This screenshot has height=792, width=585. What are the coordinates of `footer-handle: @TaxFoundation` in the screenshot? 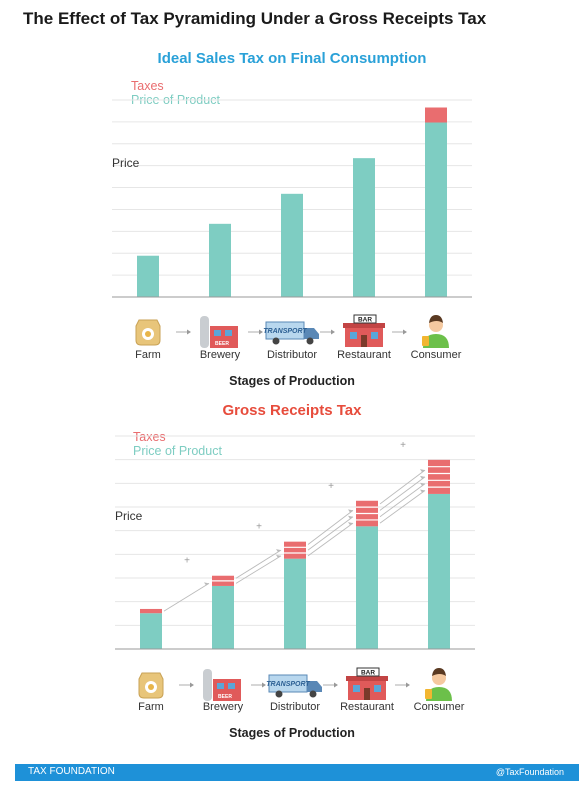 It's located at (529, 772).